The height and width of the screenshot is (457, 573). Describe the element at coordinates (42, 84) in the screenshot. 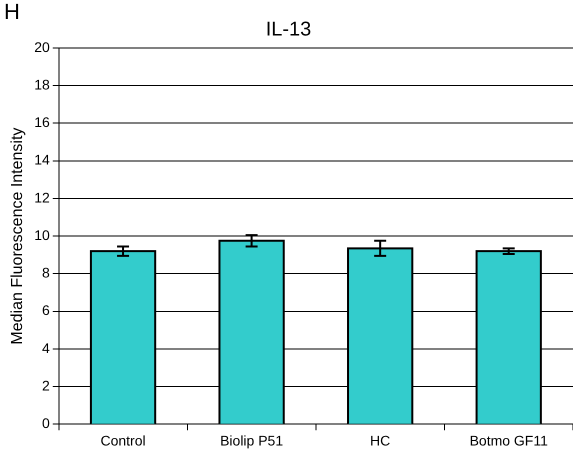

I see `y-tick-label: 18` at that location.